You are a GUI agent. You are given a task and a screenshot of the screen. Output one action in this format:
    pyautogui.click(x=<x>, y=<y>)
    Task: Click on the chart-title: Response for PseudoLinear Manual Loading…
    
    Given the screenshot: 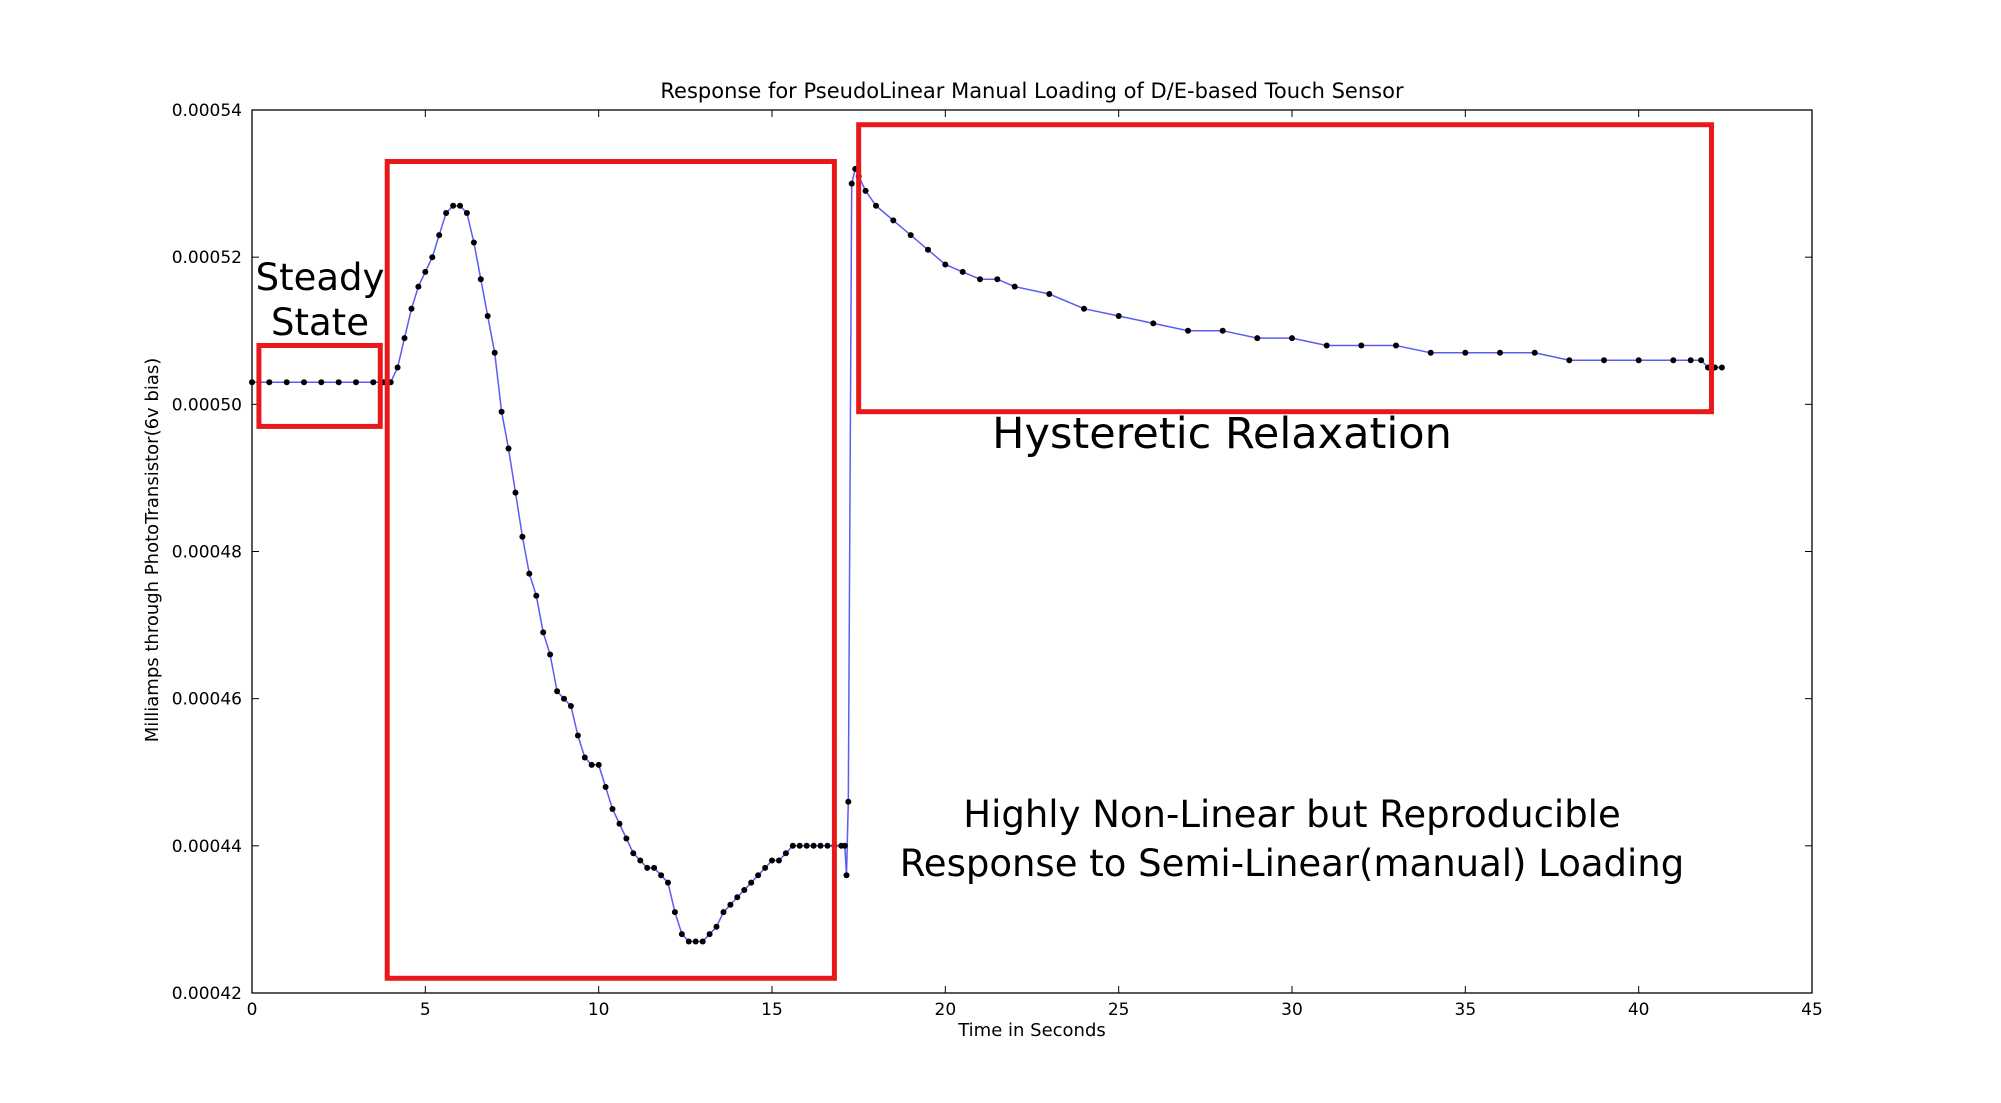 What is the action you would take?
    pyautogui.click(x=1032, y=91)
    